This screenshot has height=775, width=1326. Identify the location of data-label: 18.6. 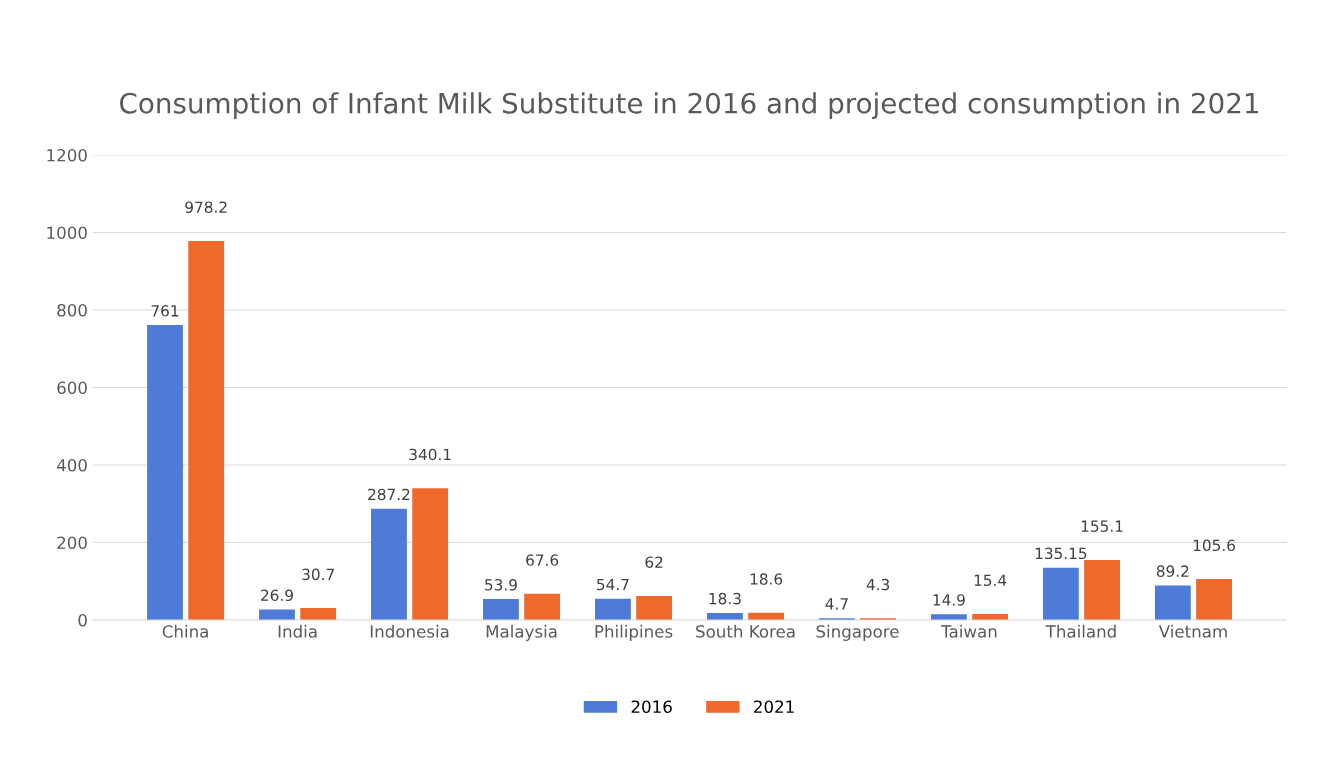
(766, 579).